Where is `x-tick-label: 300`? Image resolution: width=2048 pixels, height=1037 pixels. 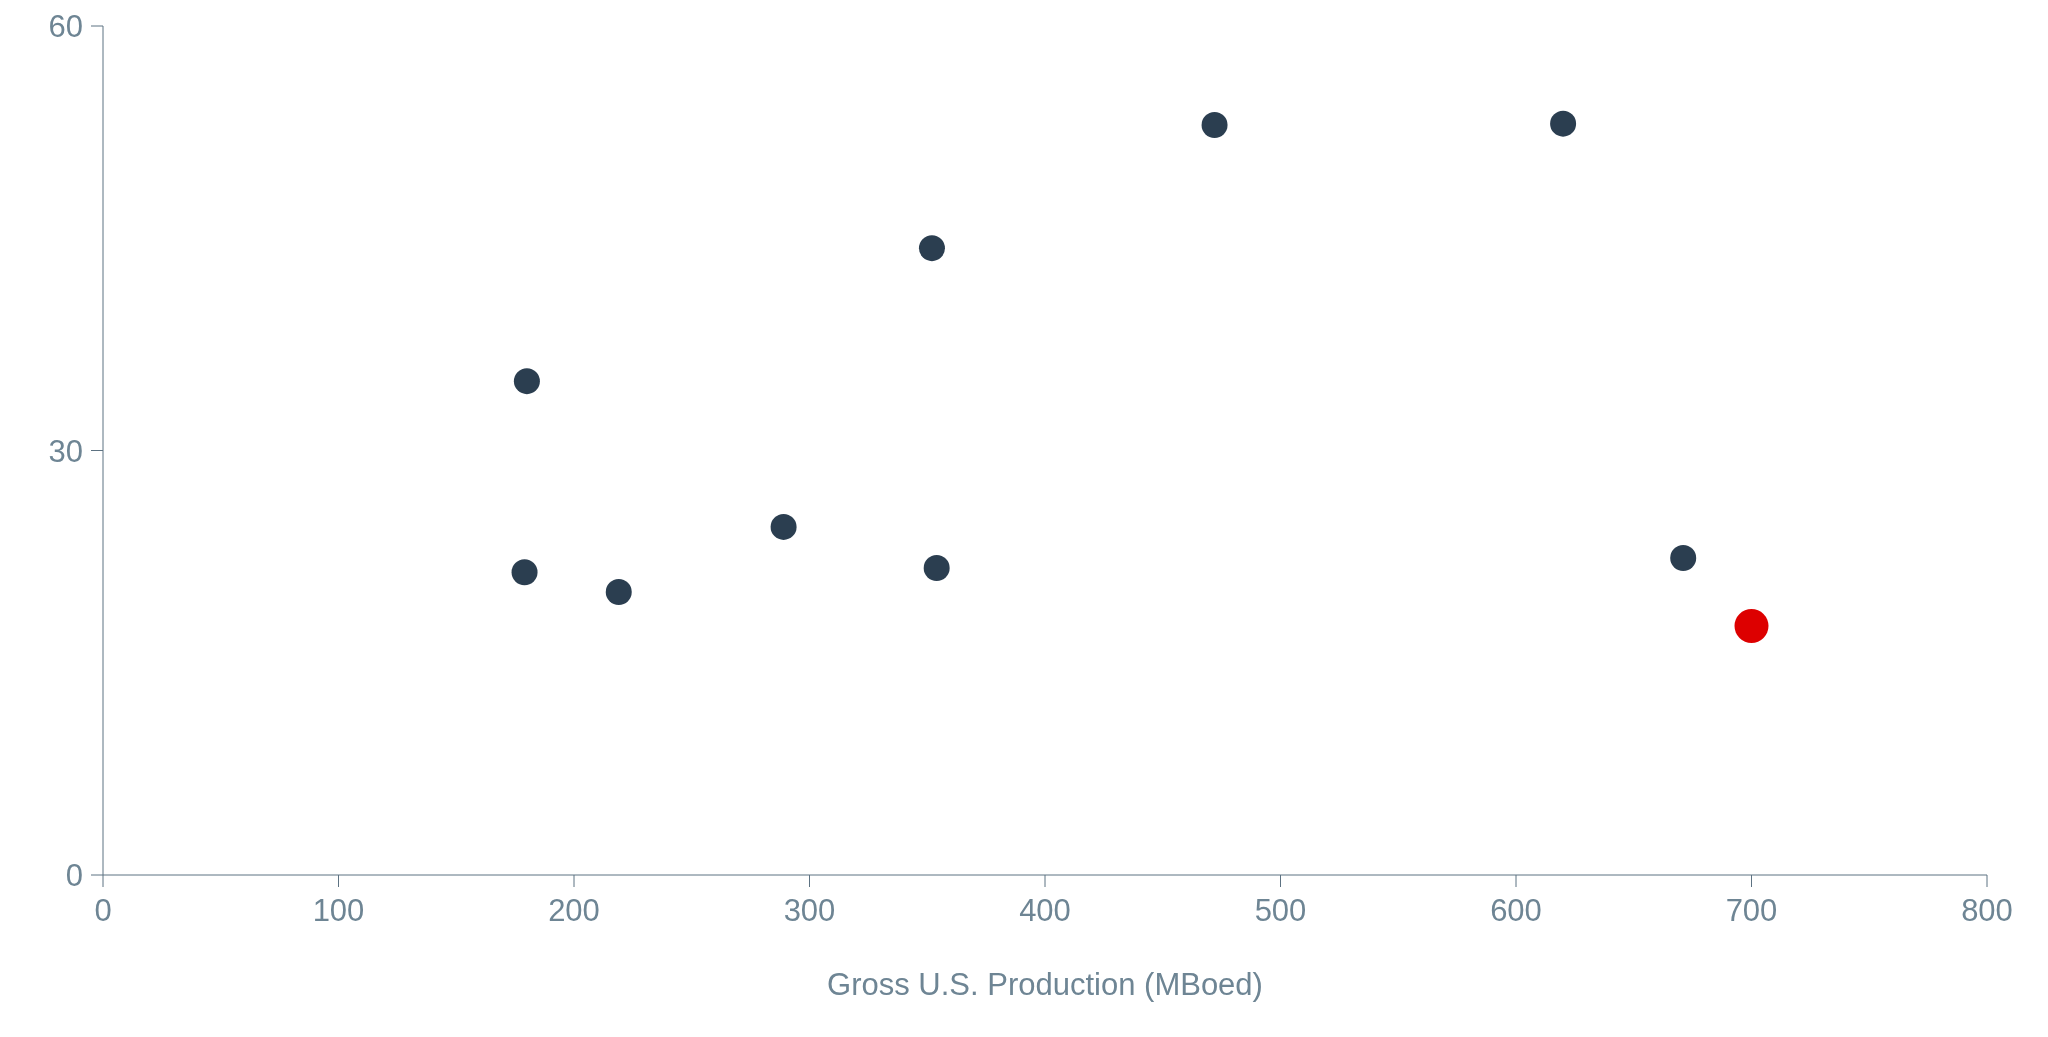 x-tick-label: 300 is located at coordinates (809, 911).